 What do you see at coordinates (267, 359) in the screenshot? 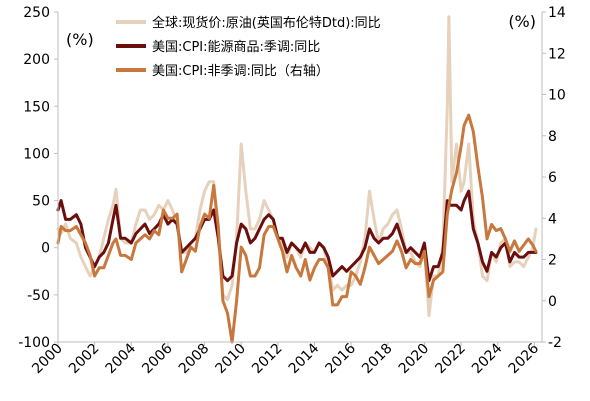
I see `x-tick-label: 2012` at bounding box center [267, 359].